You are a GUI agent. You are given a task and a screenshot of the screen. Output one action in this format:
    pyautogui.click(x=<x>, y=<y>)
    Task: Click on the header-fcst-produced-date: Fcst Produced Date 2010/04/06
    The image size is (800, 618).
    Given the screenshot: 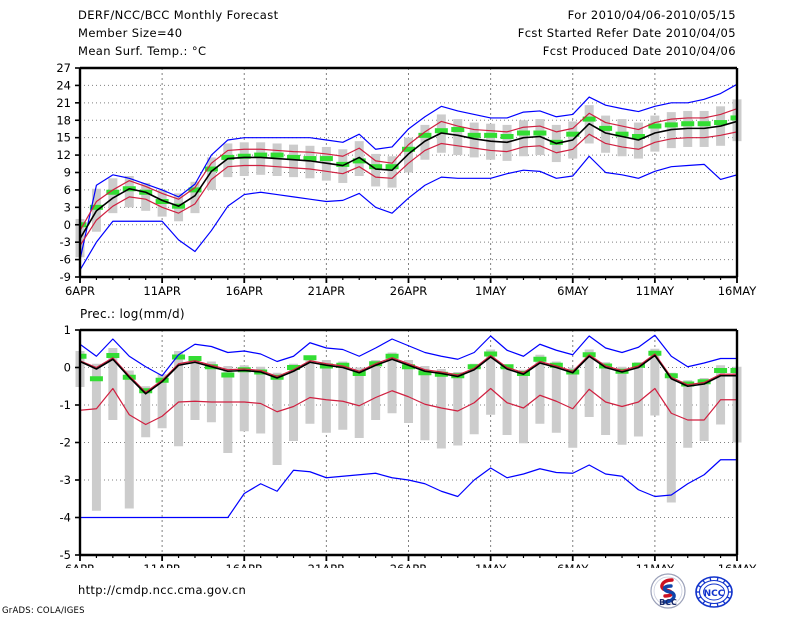 What is the action you would take?
    pyautogui.click(x=639, y=51)
    